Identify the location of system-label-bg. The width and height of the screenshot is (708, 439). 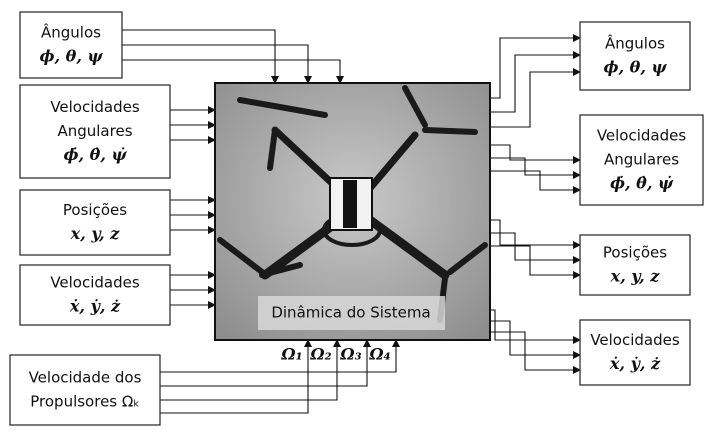
(351, 313).